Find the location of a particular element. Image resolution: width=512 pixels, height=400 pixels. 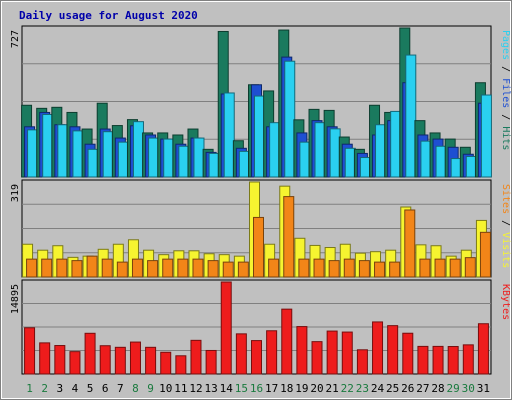

legend-visits: Visits is located at coordinates (505, 250).